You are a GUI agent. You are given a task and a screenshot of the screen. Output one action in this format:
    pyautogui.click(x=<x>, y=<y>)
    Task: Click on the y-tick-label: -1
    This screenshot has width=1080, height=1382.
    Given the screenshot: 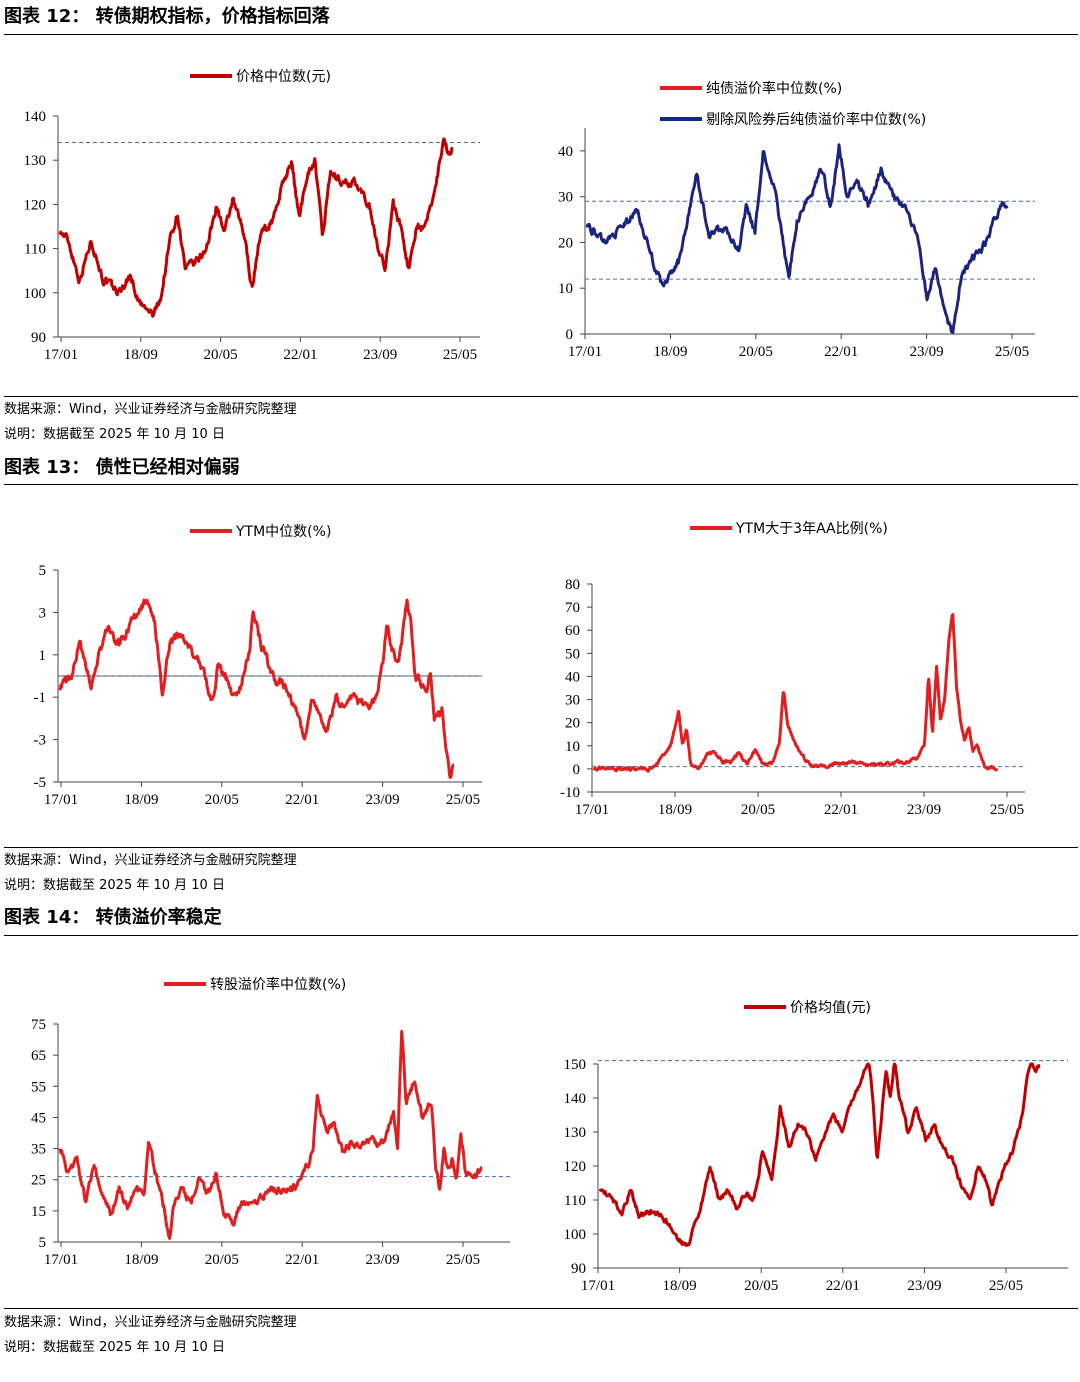 What is the action you would take?
    pyautogui.click(x=40, y=698)
    